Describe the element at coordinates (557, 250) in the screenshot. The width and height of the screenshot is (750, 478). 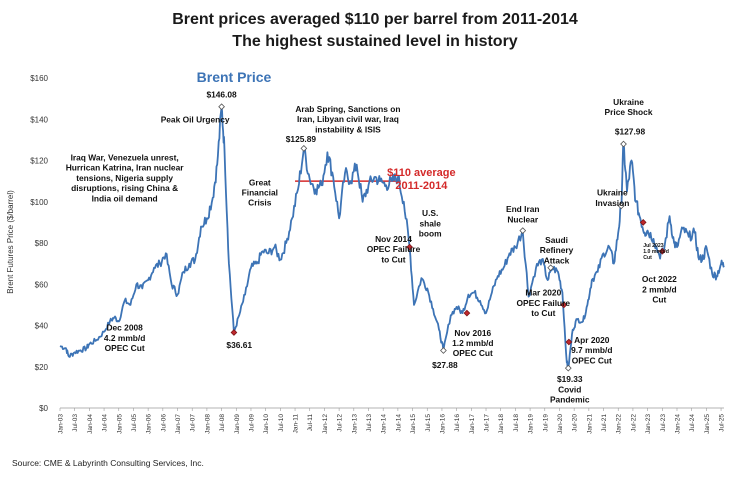
I see `annotation-label: Refinery` at that location.